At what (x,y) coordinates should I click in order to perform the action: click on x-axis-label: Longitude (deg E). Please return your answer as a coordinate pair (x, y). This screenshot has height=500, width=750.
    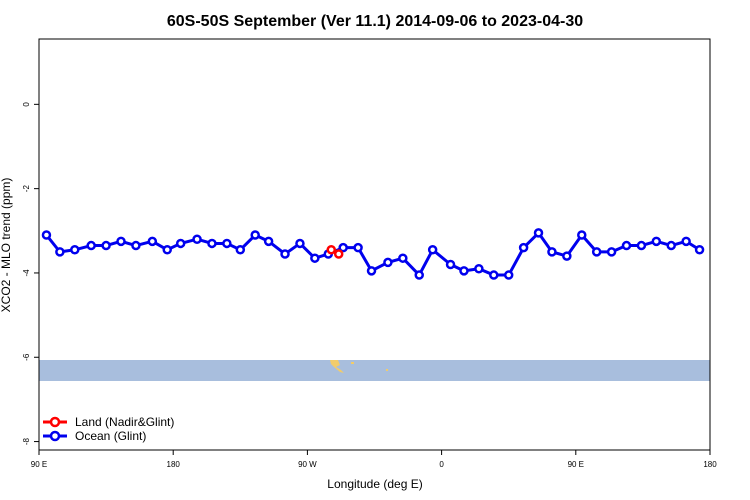
    Looking at the image, I should click on (374, 484).